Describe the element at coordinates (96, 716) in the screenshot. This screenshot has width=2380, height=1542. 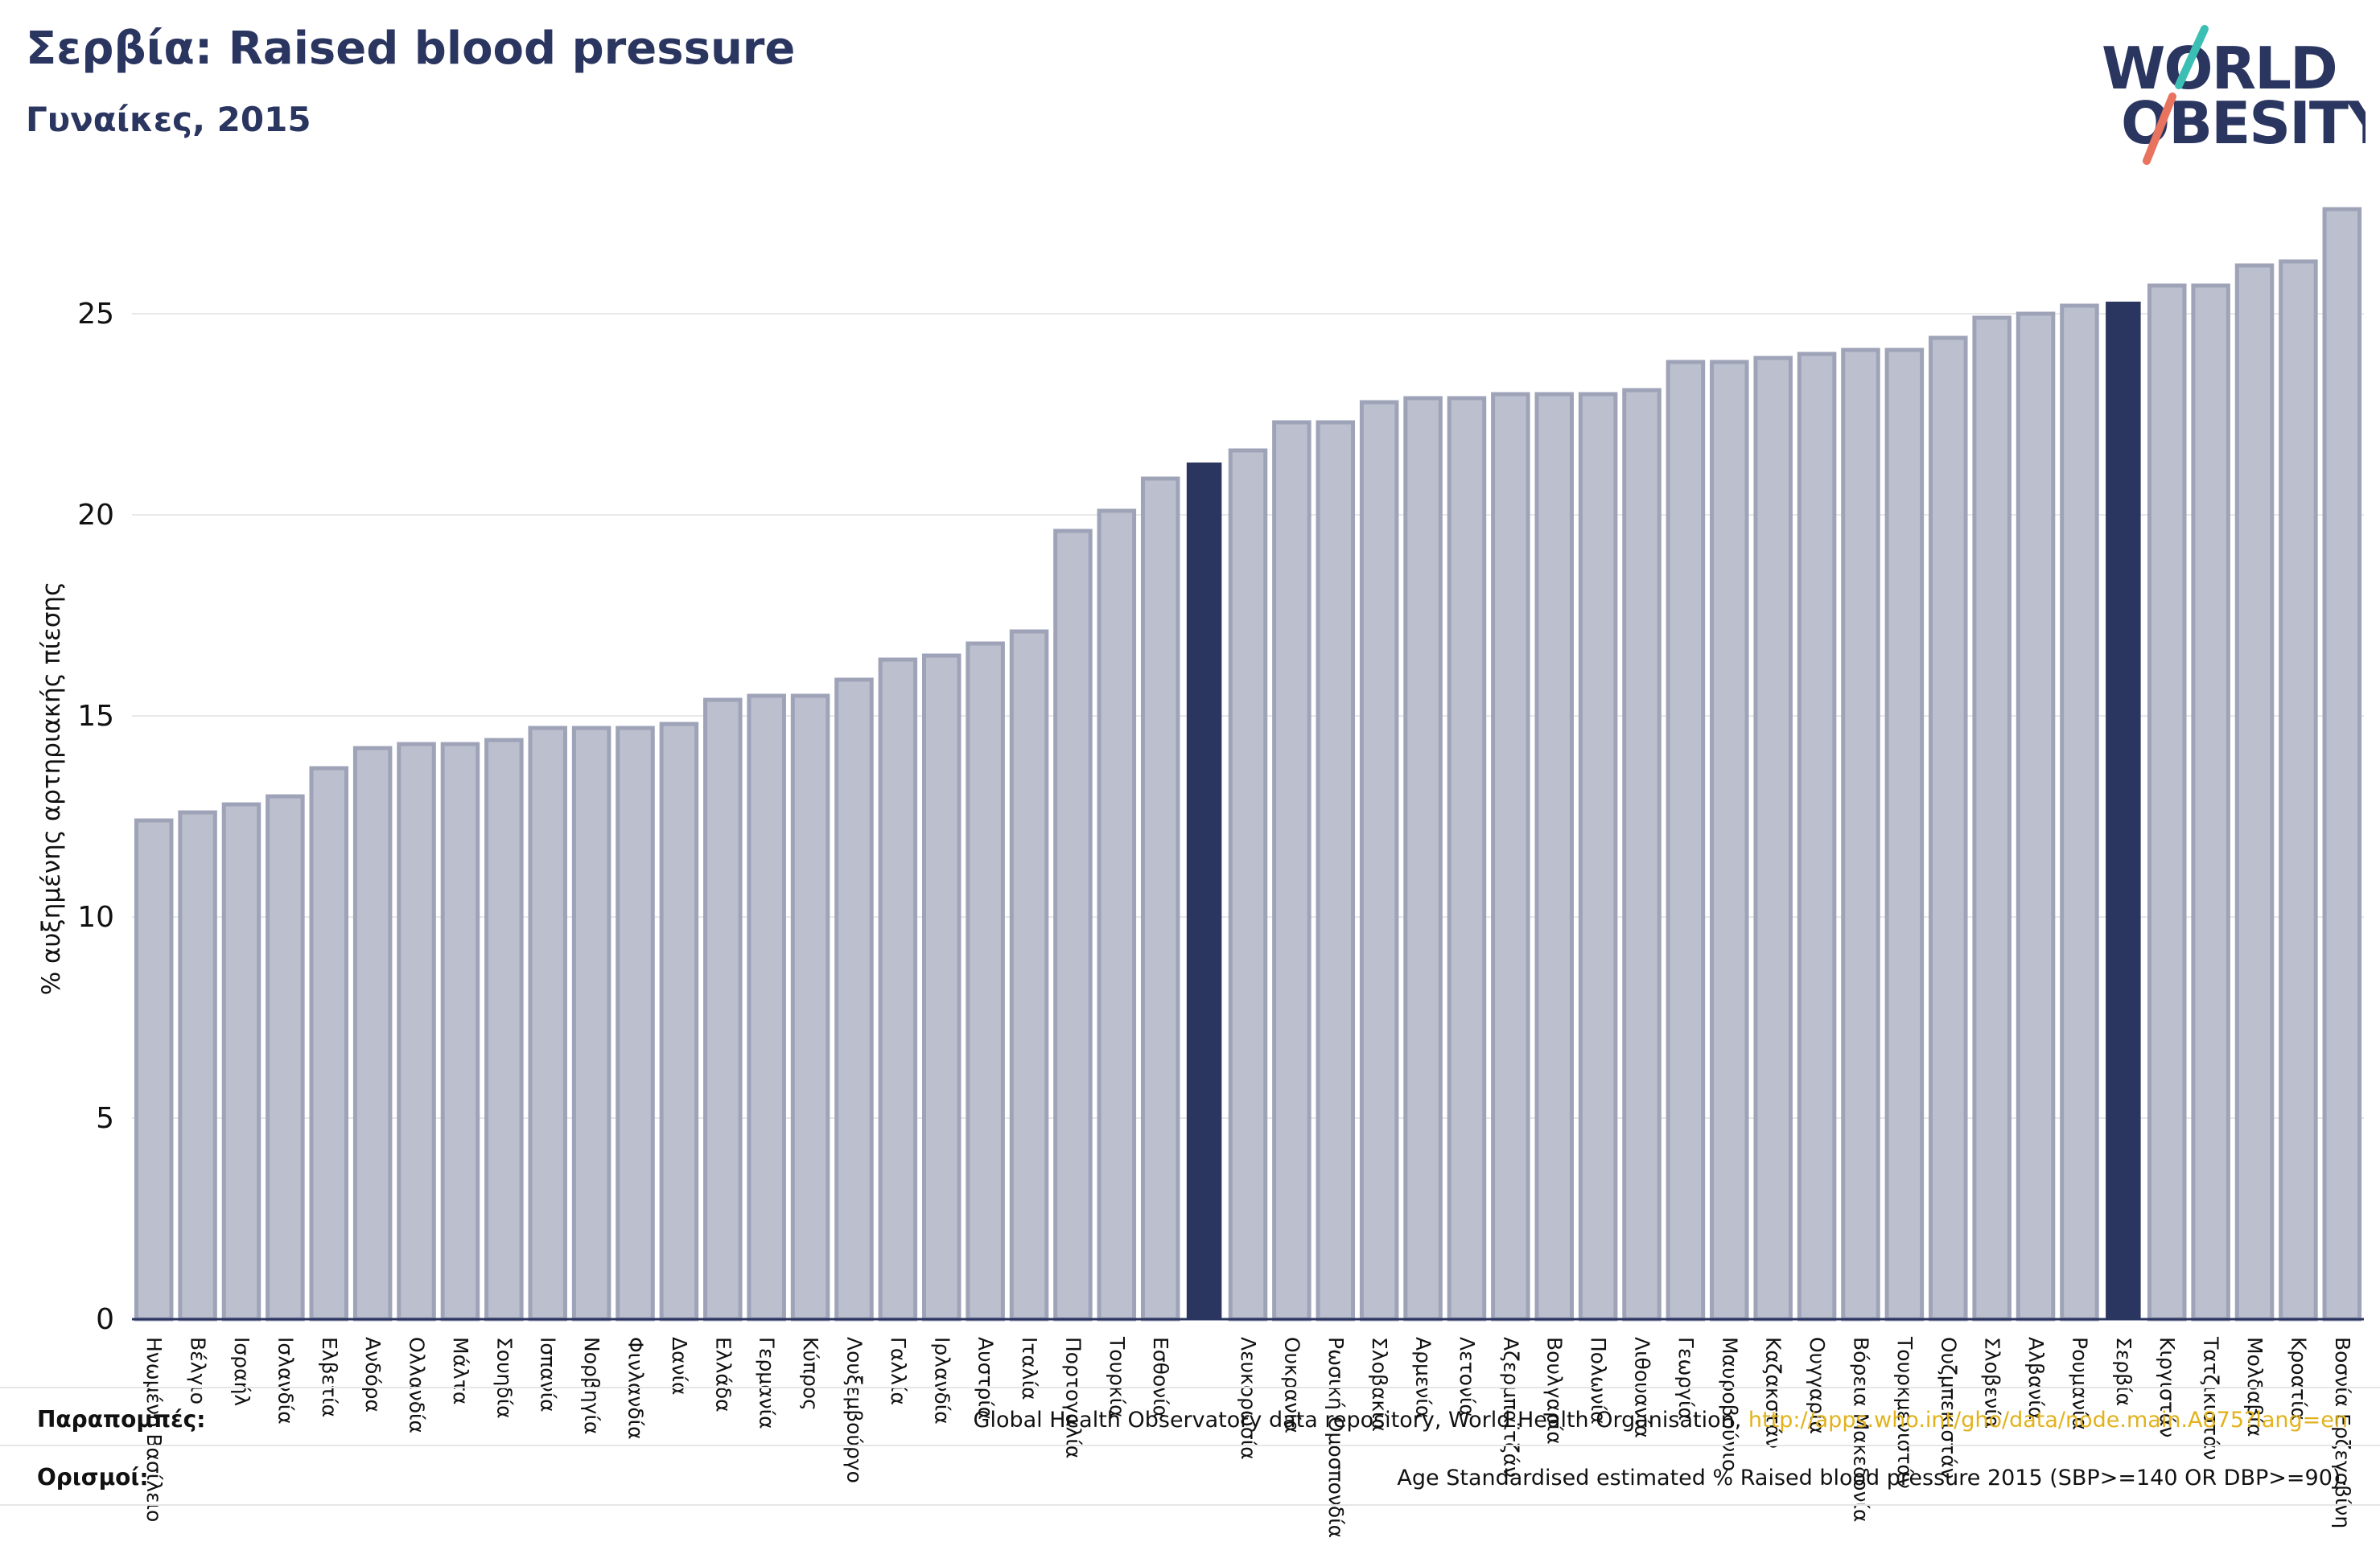
I see `y-tick-label: 15` at that location.